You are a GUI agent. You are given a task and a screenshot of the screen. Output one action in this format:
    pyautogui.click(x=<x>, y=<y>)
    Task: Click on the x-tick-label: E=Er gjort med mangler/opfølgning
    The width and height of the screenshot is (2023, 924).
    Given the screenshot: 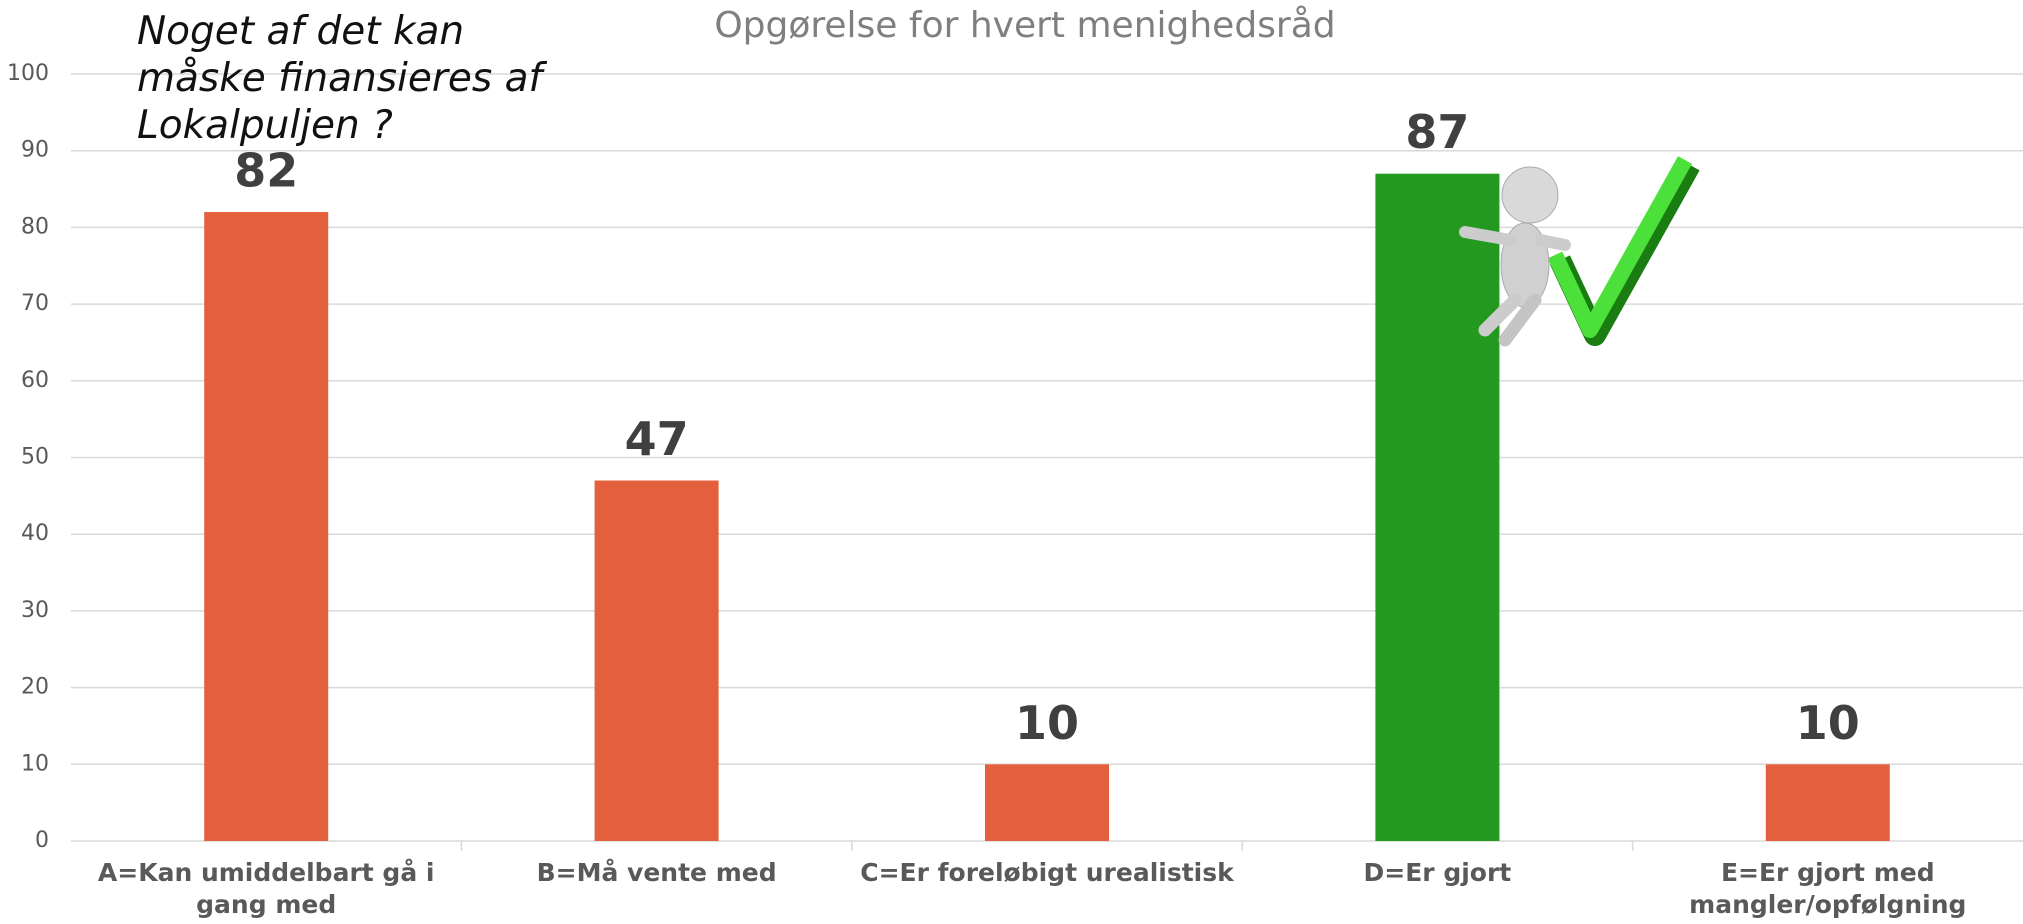 What is the action you would take?
    pyautogui.click(x=1828, y=888)
    